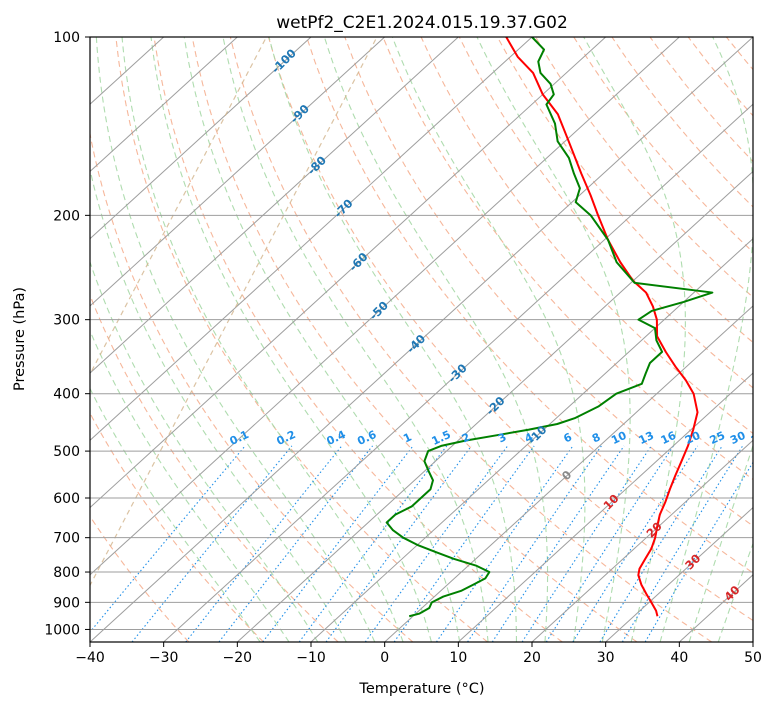 Image resolution: width=775 pixels, height=712 pixels. I want to click on x-tick-label: −20, so click(238, 658).